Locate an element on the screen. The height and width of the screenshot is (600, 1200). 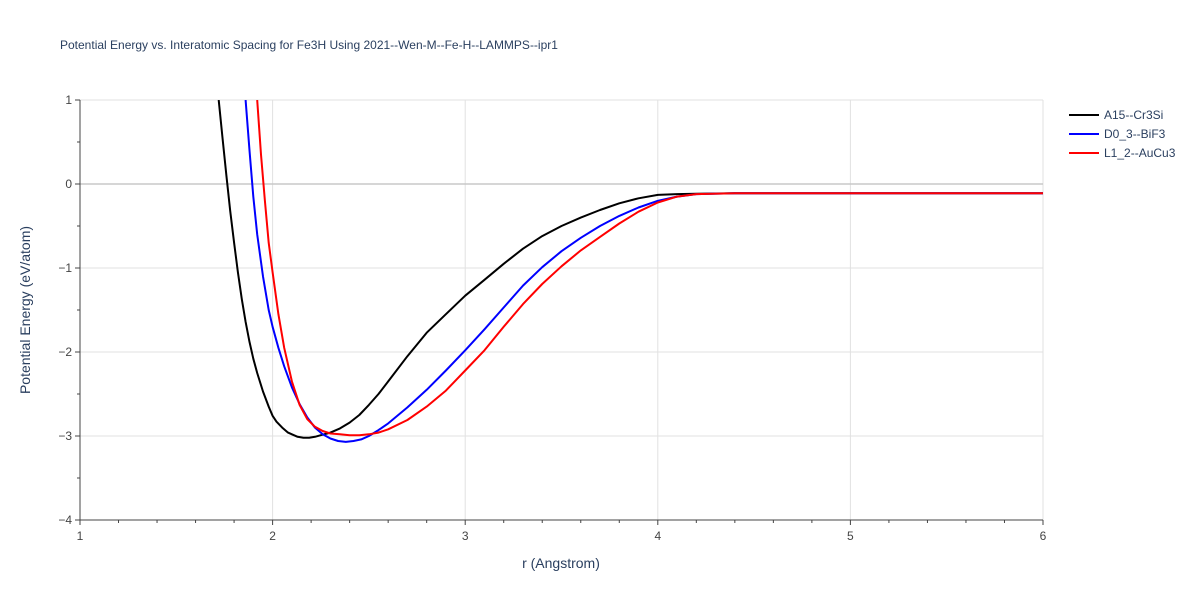
y-tick-label: 0 is located at coordinates (68, 184).